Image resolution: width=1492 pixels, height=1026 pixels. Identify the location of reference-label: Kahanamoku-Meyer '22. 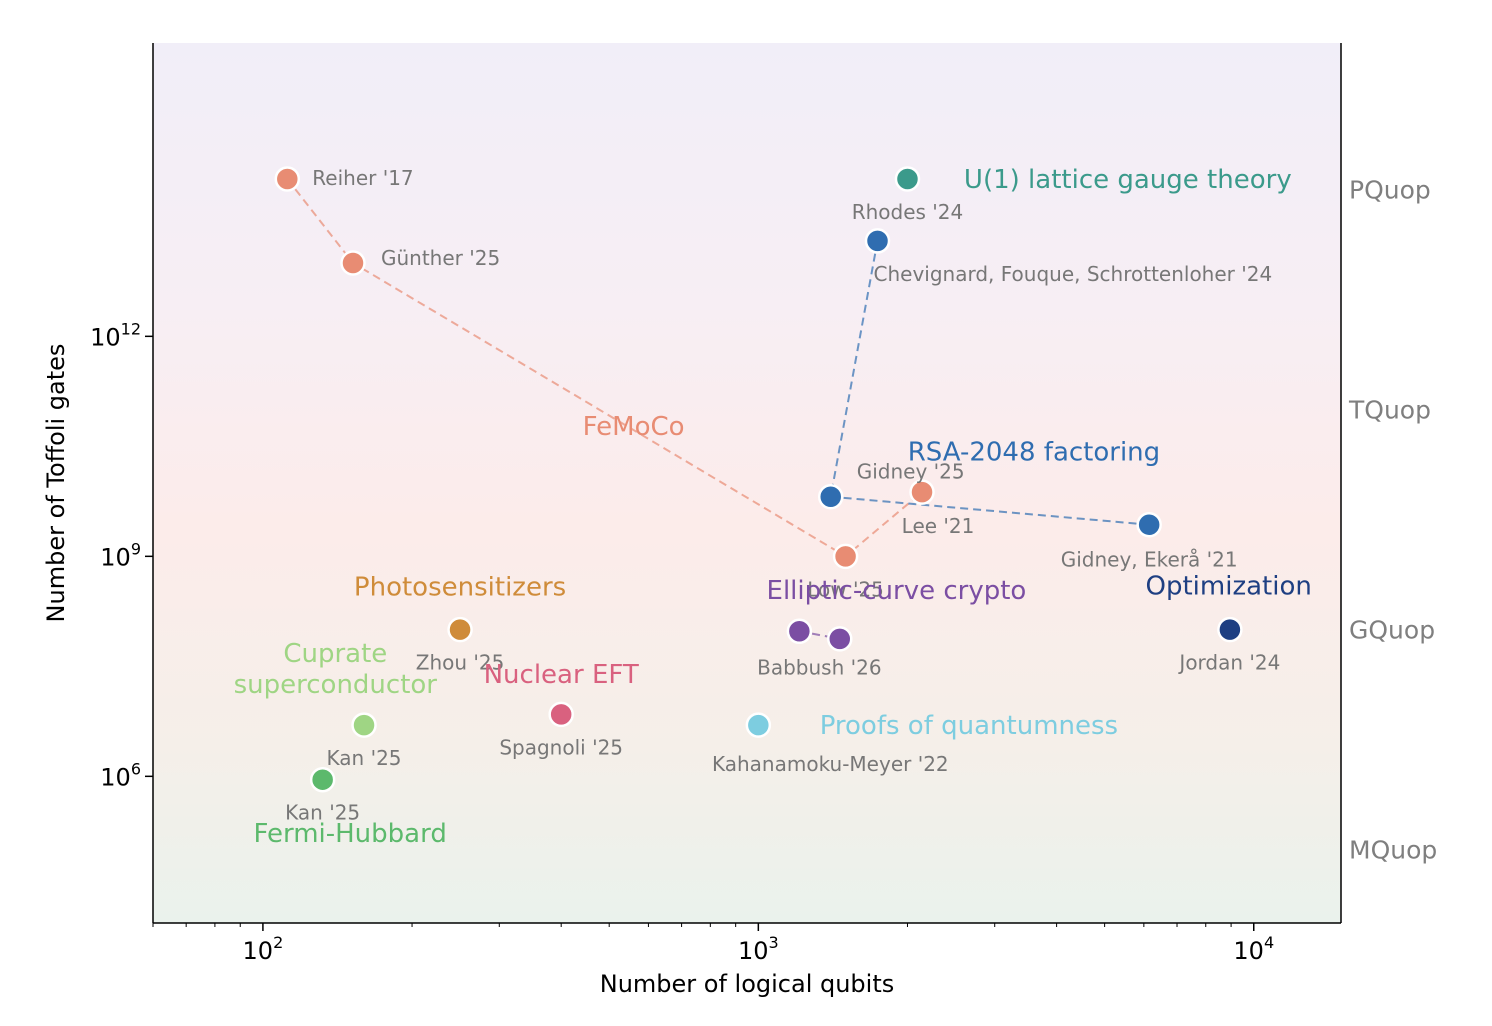
(830, 764).